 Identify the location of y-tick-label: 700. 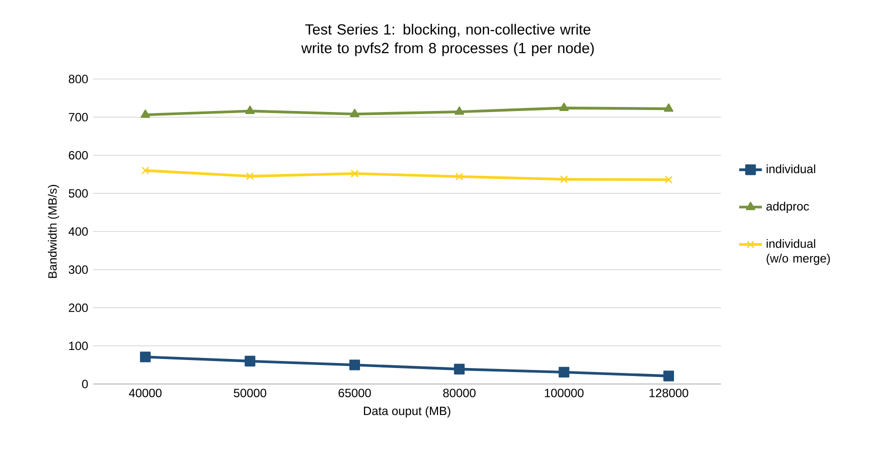
(78, 117).